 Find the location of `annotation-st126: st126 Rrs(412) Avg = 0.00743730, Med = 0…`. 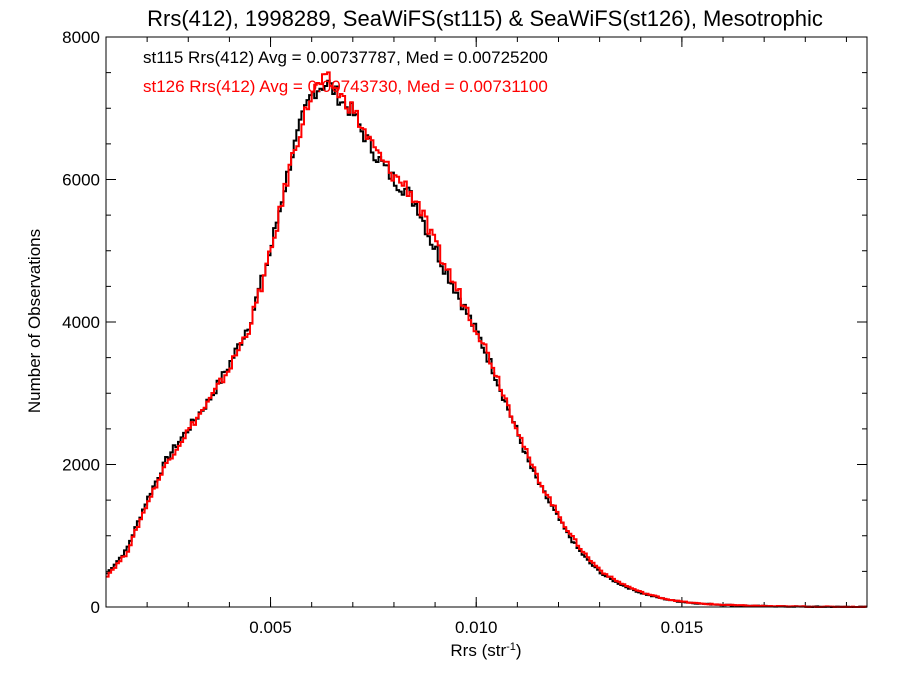

annotation-st126: st126 Rrs(412) Avg = 0.00743730, Med = 0… is located at coordinates (345, 86).